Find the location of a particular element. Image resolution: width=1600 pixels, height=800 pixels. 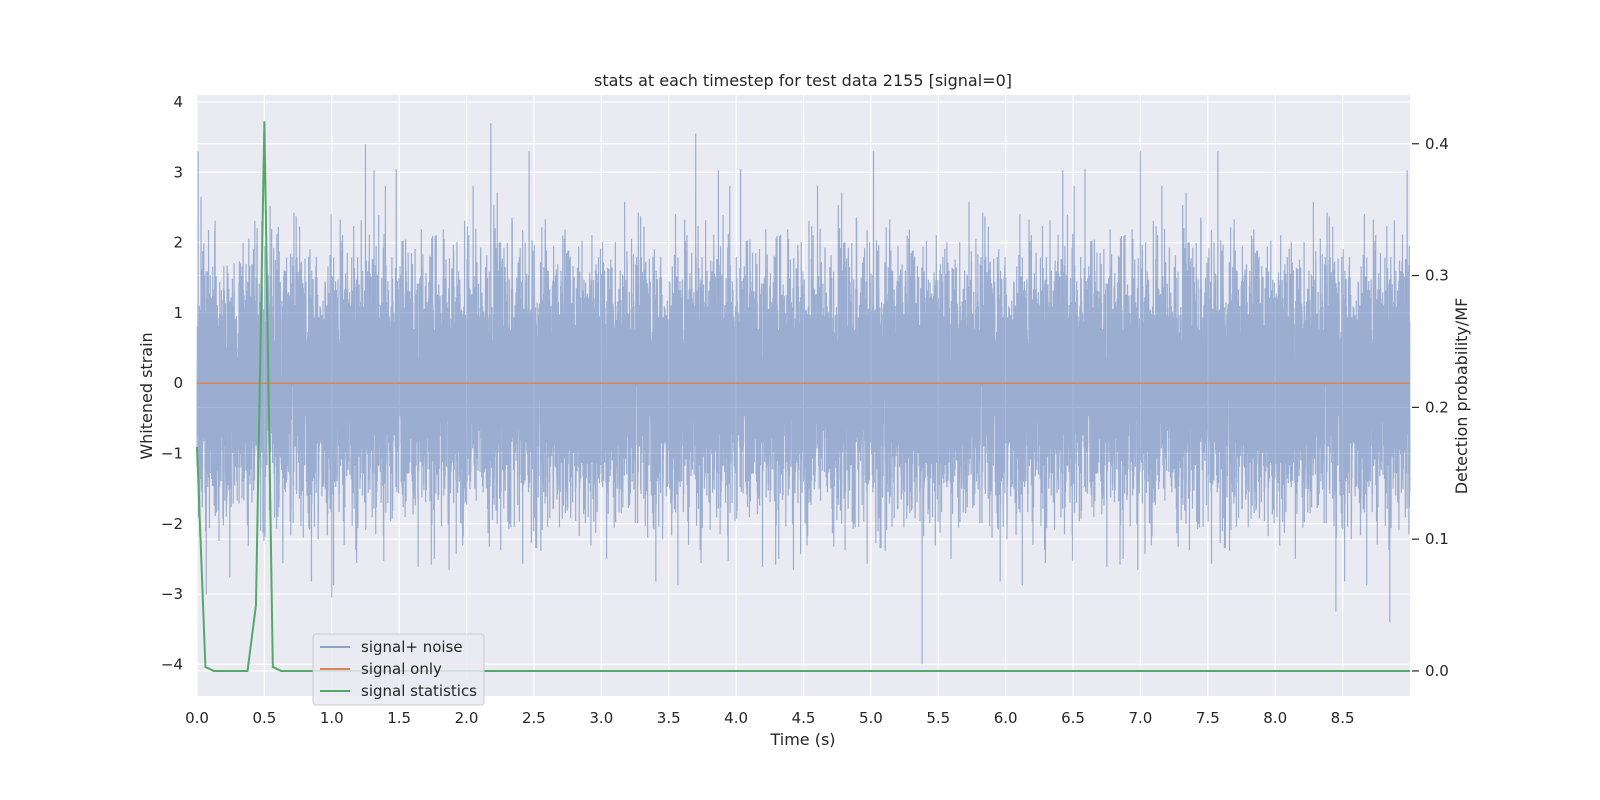

x-tick-label: 7.0 is located at coordinates (1141, 718).